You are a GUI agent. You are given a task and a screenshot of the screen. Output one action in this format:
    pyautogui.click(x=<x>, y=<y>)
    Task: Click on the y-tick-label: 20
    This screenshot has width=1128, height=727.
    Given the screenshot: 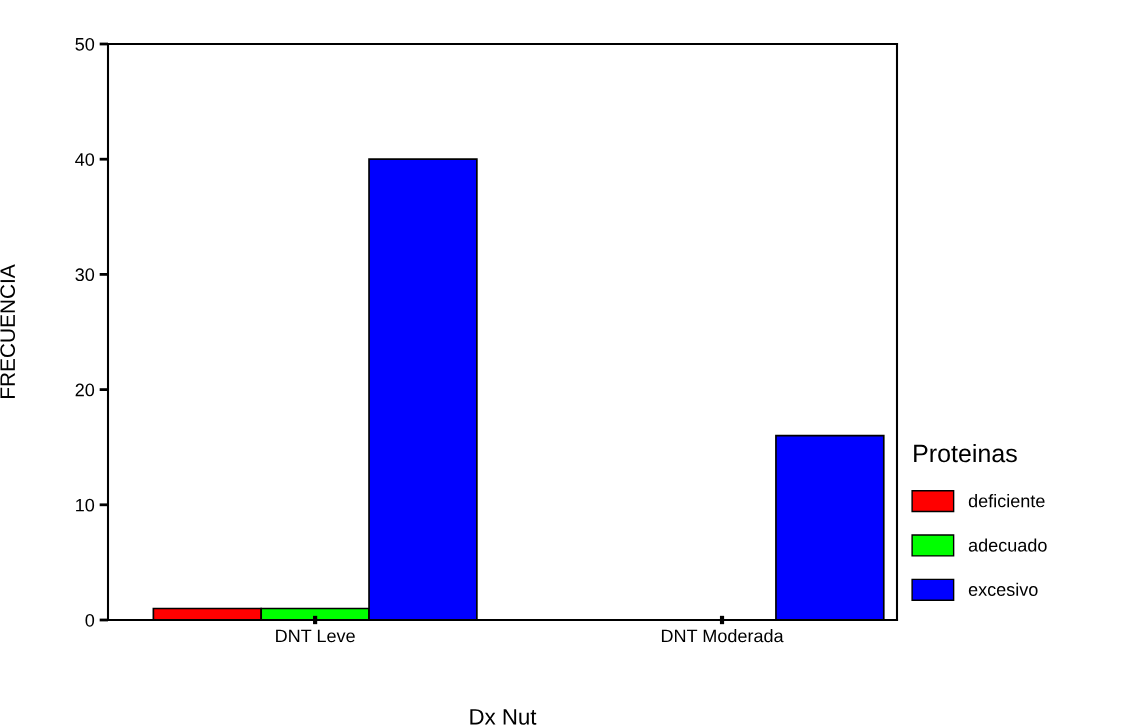 What is the action you would take?
    pyautogui.click(x=85, y=390)
    